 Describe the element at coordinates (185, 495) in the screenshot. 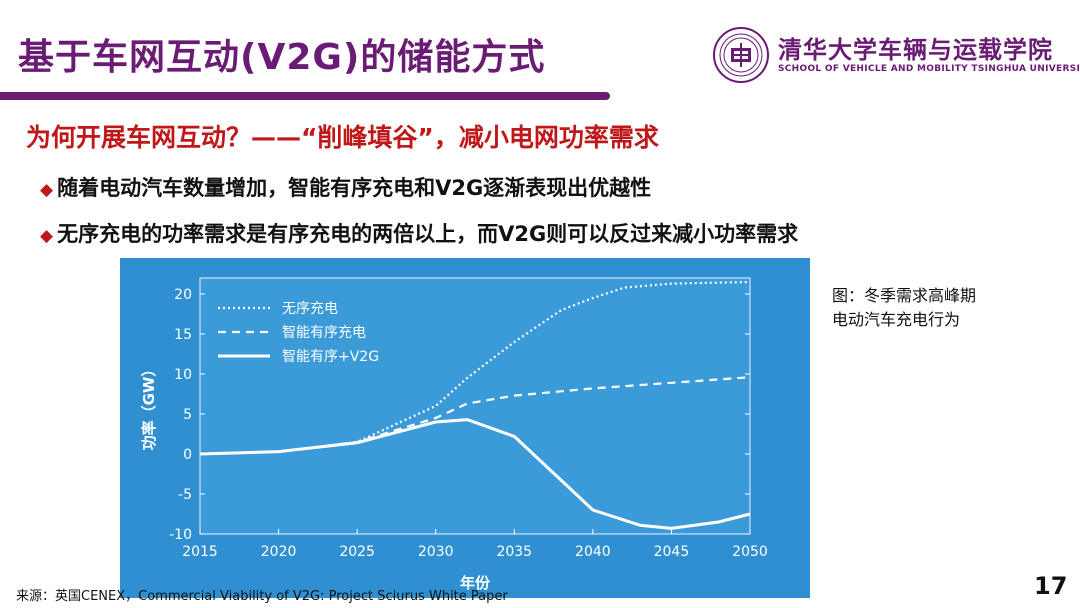

I see `y-tick-label: -5` at that location.